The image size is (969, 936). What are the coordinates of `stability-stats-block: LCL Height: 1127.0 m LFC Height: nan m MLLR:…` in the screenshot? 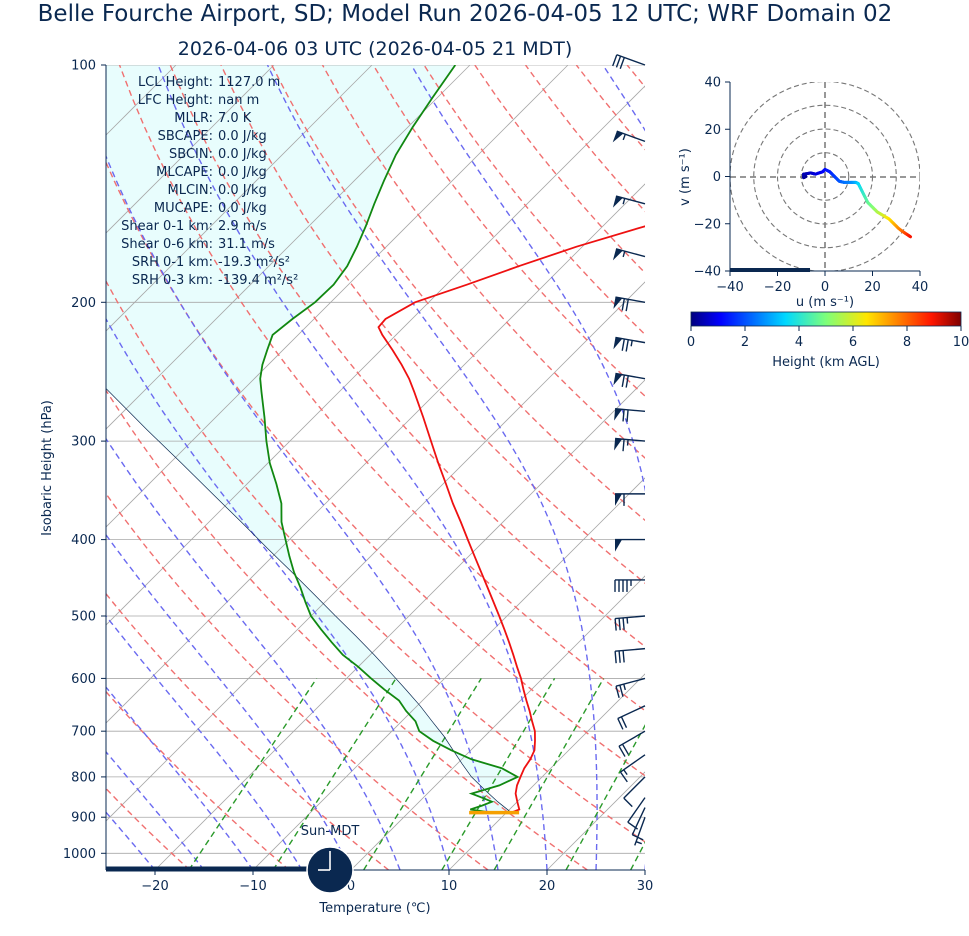 It's located at (209, 181).